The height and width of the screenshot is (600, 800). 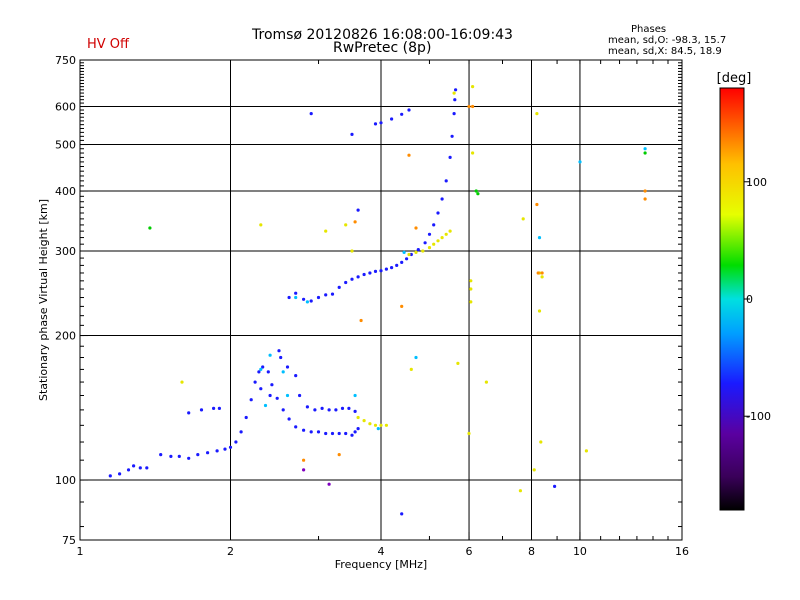 I want to click on colorbar-tick-label: -100, so click(x=758, y=416).